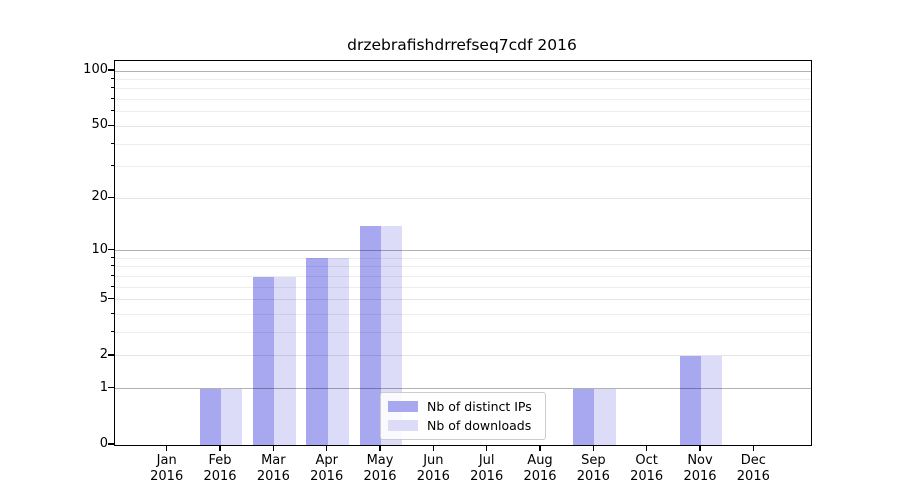 This screenshot has height=500, width=900. I want to click on x-tick-sep, so click(593, 448).